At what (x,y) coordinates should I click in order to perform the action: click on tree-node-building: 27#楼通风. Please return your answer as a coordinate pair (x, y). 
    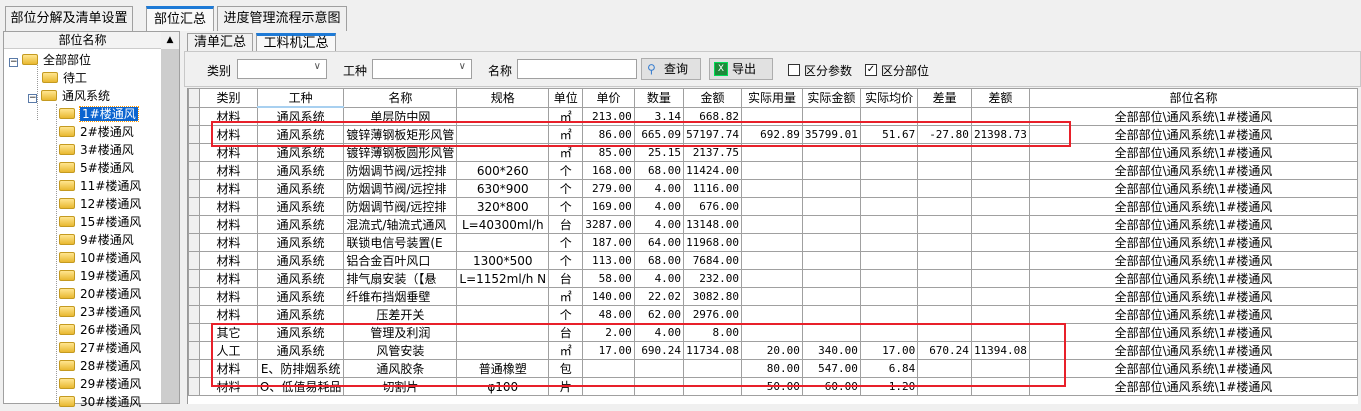
    Looking at the image, I should click on (100, 348).